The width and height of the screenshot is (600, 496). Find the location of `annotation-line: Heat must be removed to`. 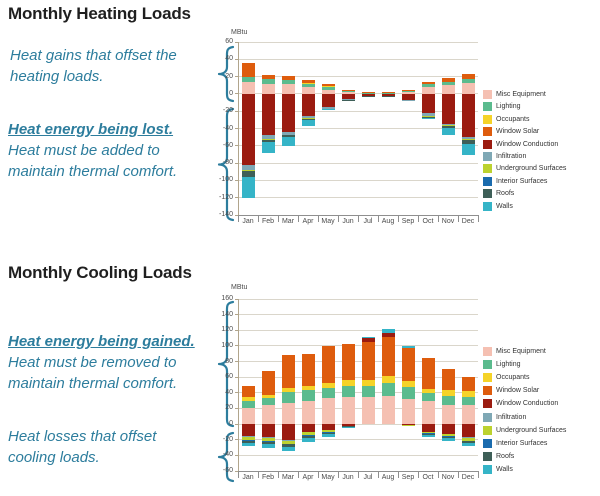

annotation-line: Heat must be removed to is located at coordinates (92, 362).